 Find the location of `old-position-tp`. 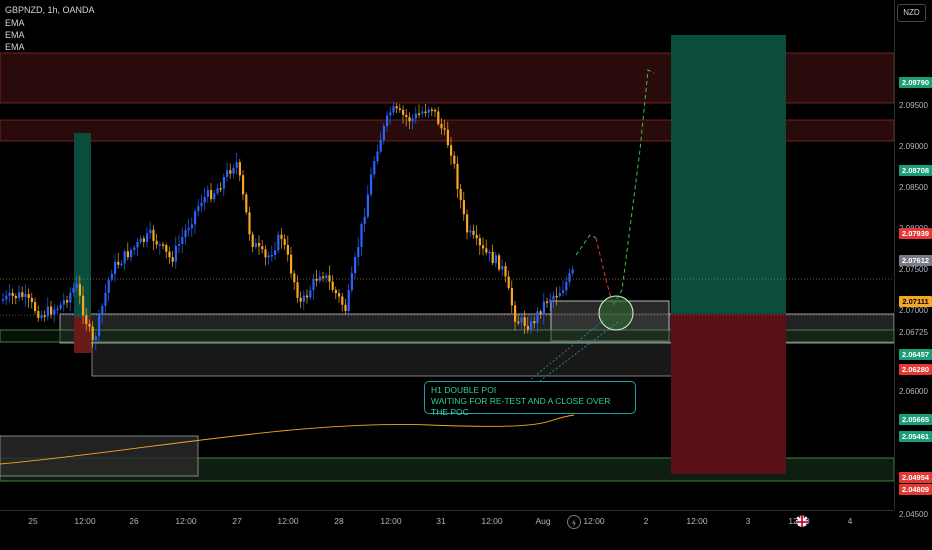

old-position-tp is located at coordinates (82, 225).